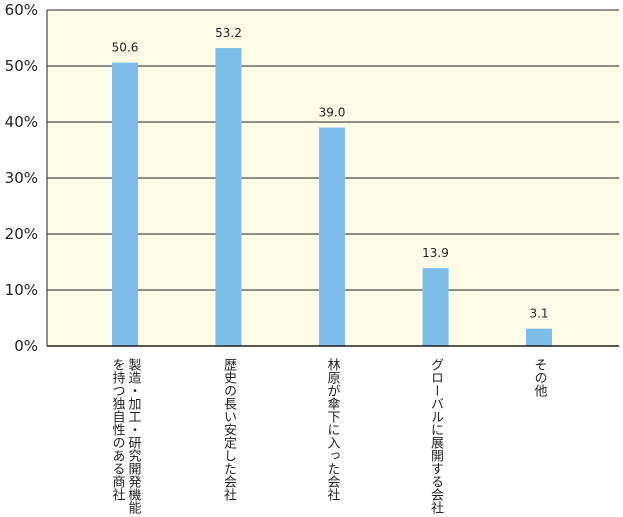 The image size is (623, 517). I want to click on y-tick-label: 20%, so click(21, 234).